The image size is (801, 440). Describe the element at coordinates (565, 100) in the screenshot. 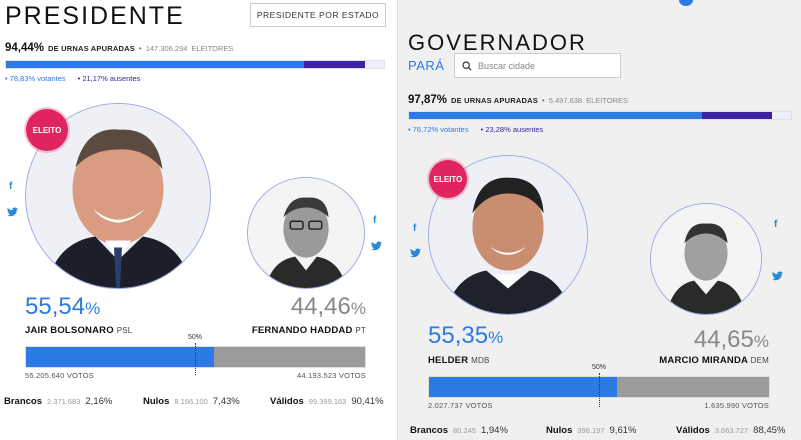

I see `voters-count: 5.497.638` at that location.